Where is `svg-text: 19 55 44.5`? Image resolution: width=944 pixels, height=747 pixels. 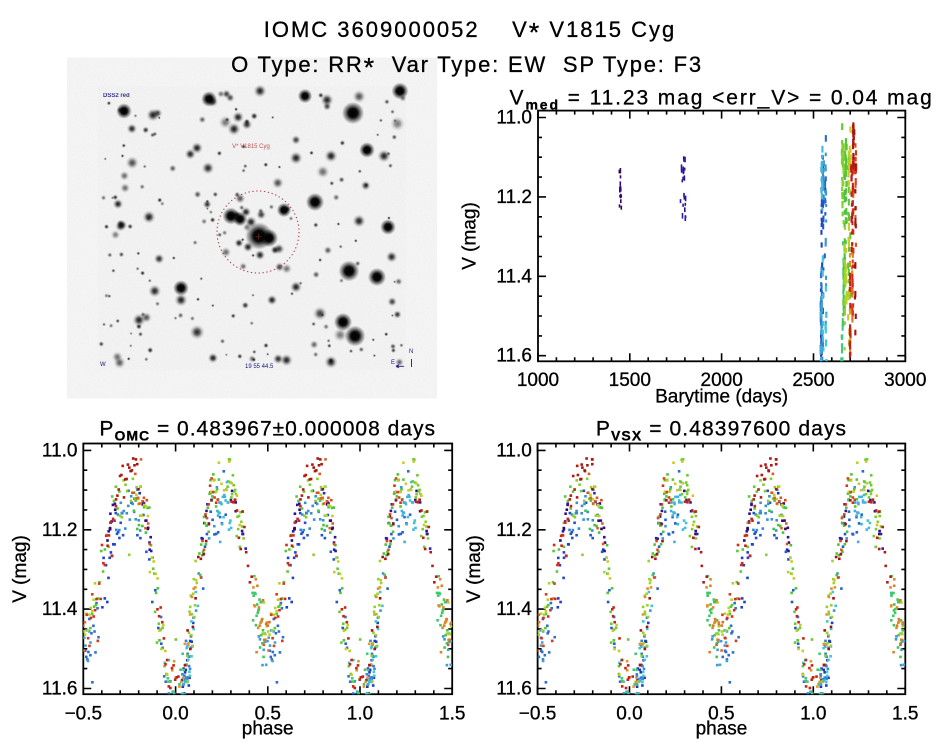
svg-text: 19 55 44.5 is located at coordinates (259, 367).